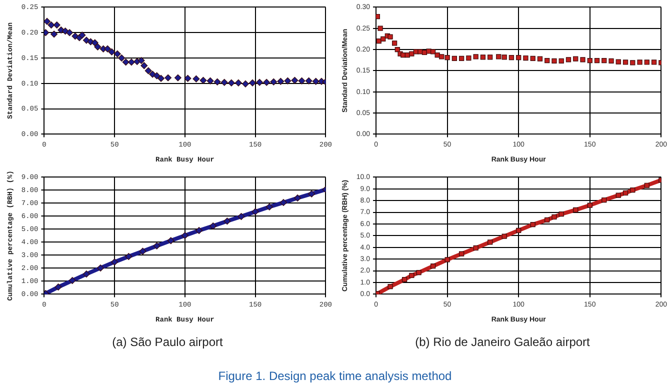 The width and height of the screenshot is (670, 392). What do you see at coordinates (335, 376) in the screenshot?
I see `caption: Figure 1. Design peak time analysis method` at bounding box center [335, 376].